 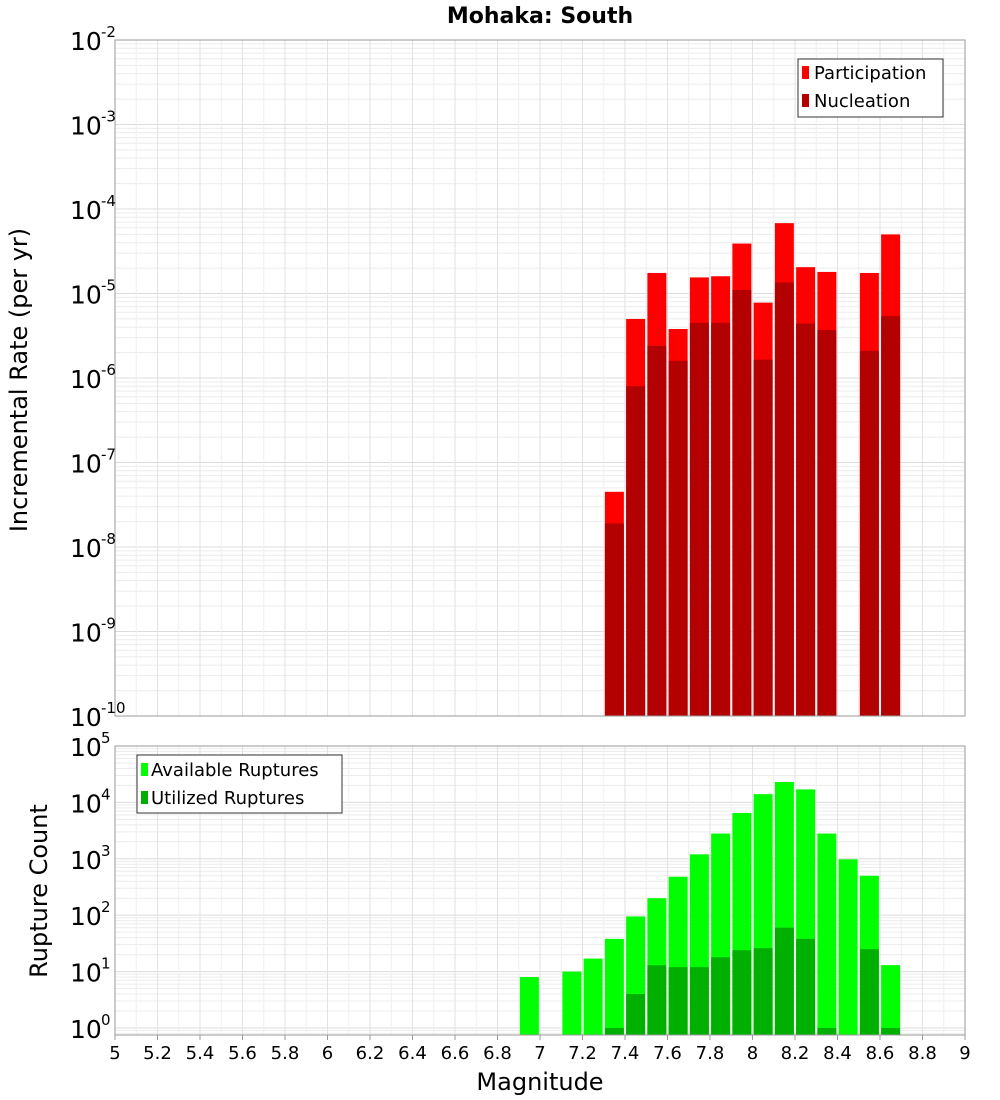 I want to click on legend-swatch-available, so click(x=144, y=769).